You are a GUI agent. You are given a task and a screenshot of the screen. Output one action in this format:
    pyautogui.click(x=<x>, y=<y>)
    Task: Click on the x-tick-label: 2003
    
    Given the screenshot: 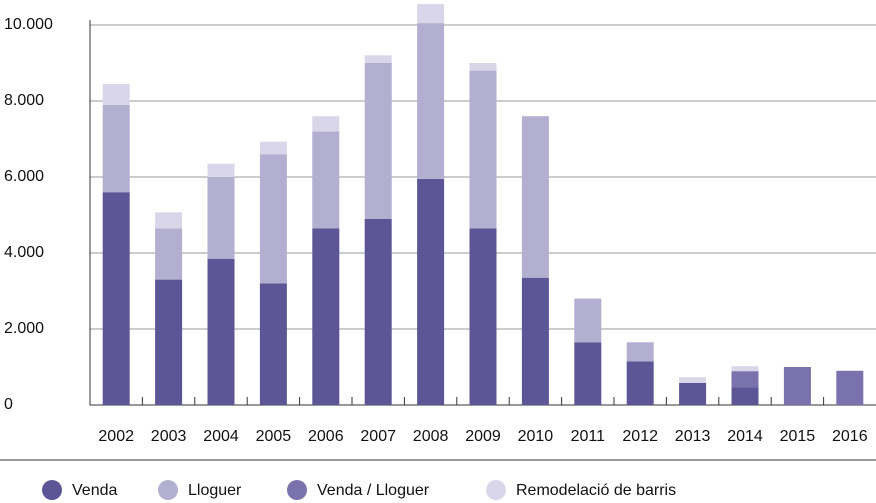 What is the action you would take?
    pyautogui.click(x=169, y=436)
    